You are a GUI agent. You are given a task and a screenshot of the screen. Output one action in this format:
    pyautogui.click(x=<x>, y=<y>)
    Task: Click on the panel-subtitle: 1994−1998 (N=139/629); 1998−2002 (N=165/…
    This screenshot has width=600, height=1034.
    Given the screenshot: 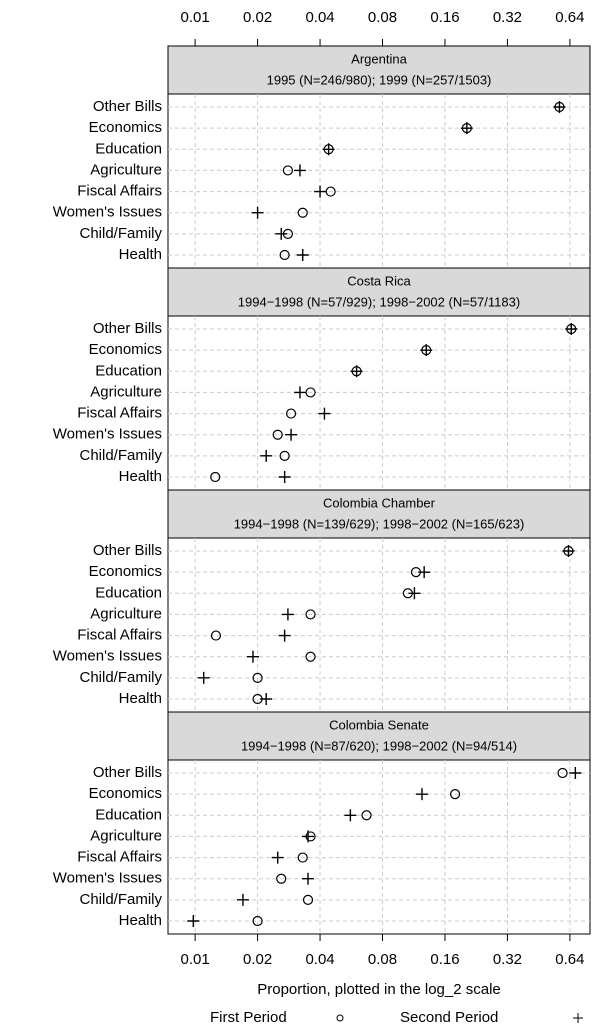 What is the action you would take?
    pyautogui.click(x=379, y=523)
    